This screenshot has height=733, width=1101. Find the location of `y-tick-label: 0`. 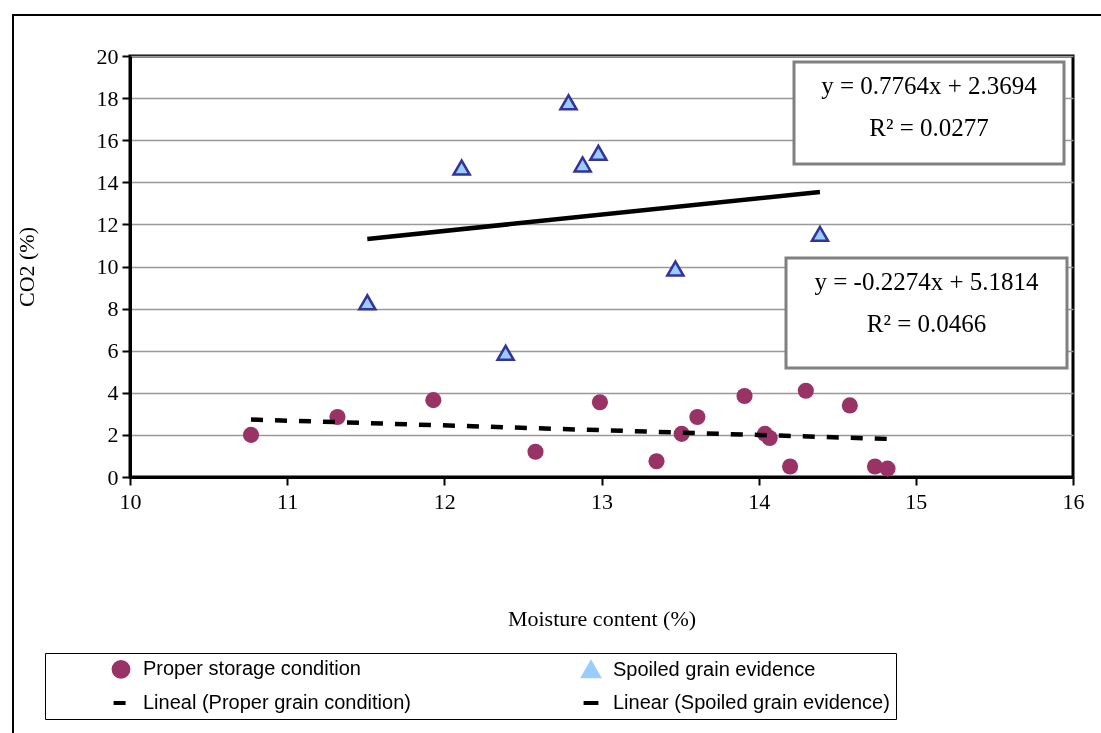

y-tick-label: 0 is located at coordinates (113, 477).